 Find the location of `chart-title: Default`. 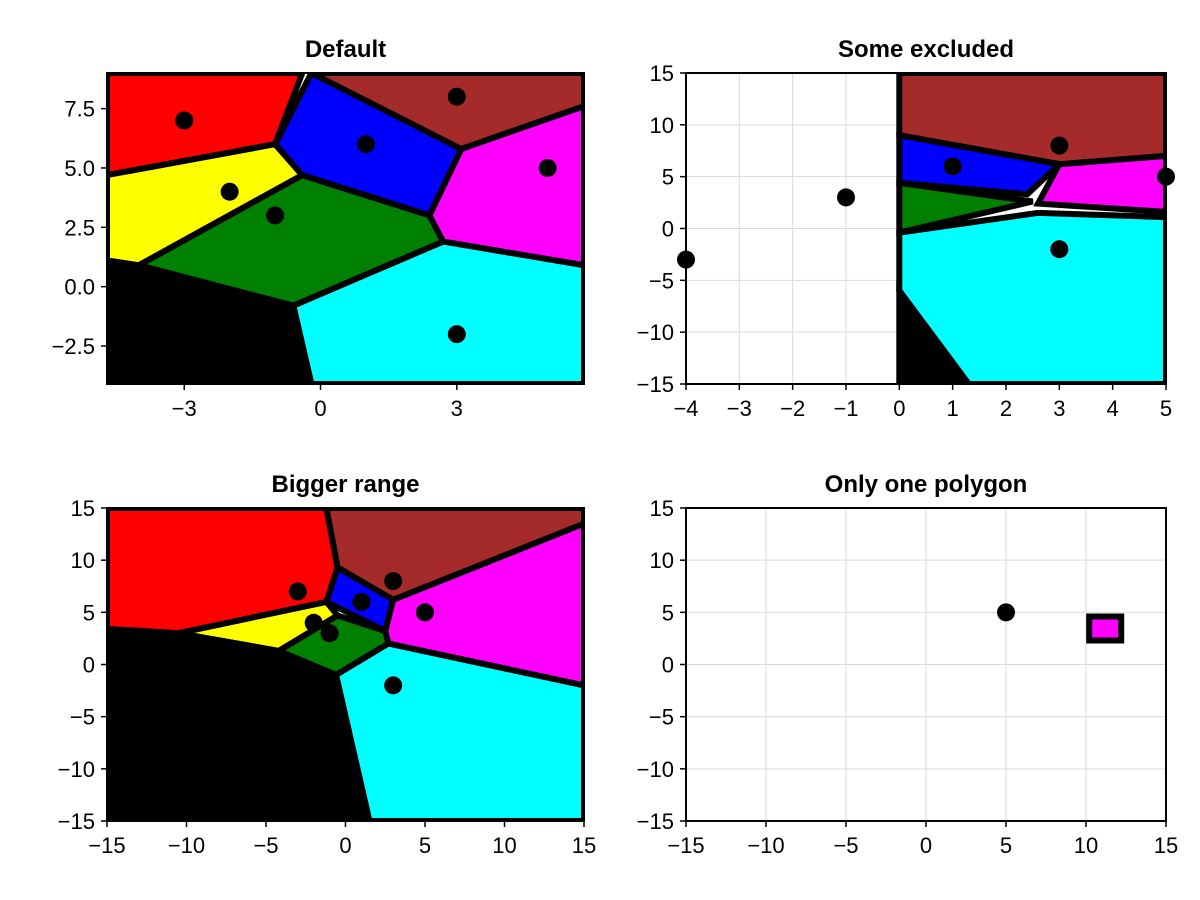

chart-title: Default is located at coordinates (345, 49).